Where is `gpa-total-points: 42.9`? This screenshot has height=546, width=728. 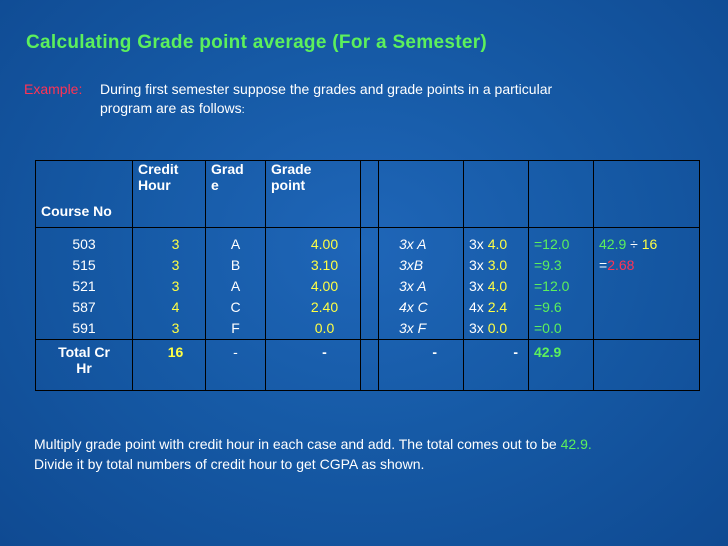
gpa-total-points: 42.9 is located at coordinates (613, 244).